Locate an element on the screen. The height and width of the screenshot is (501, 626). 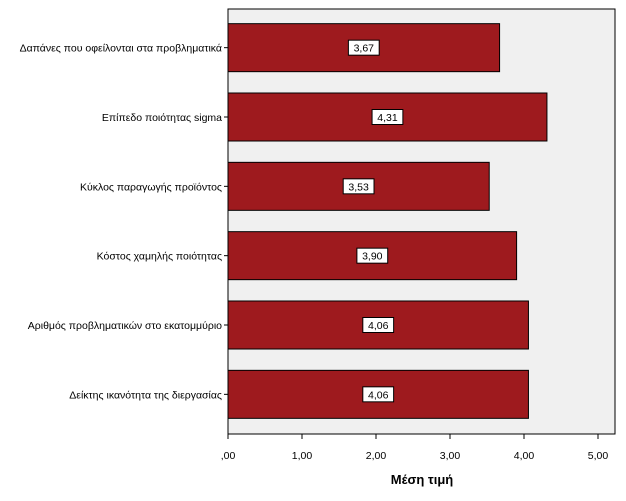
category-label: Αριθμός προβληματικών στο εκατομμύριο is located at coordinates (125, 326).